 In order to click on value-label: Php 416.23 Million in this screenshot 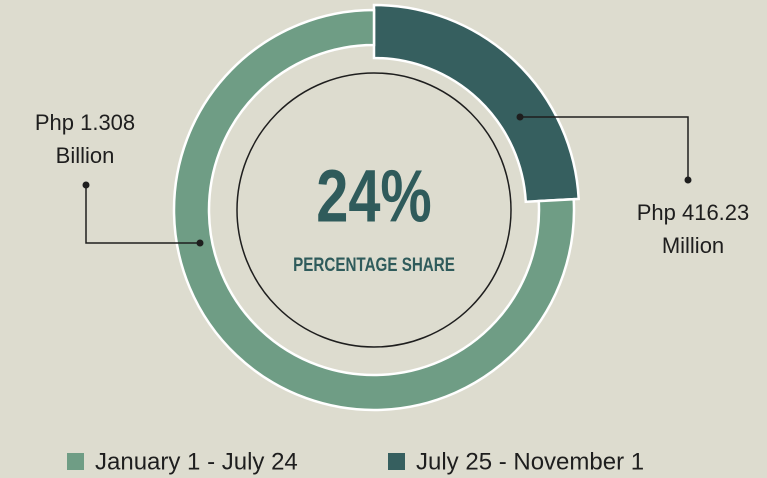, I will do `click(693, 229)`.